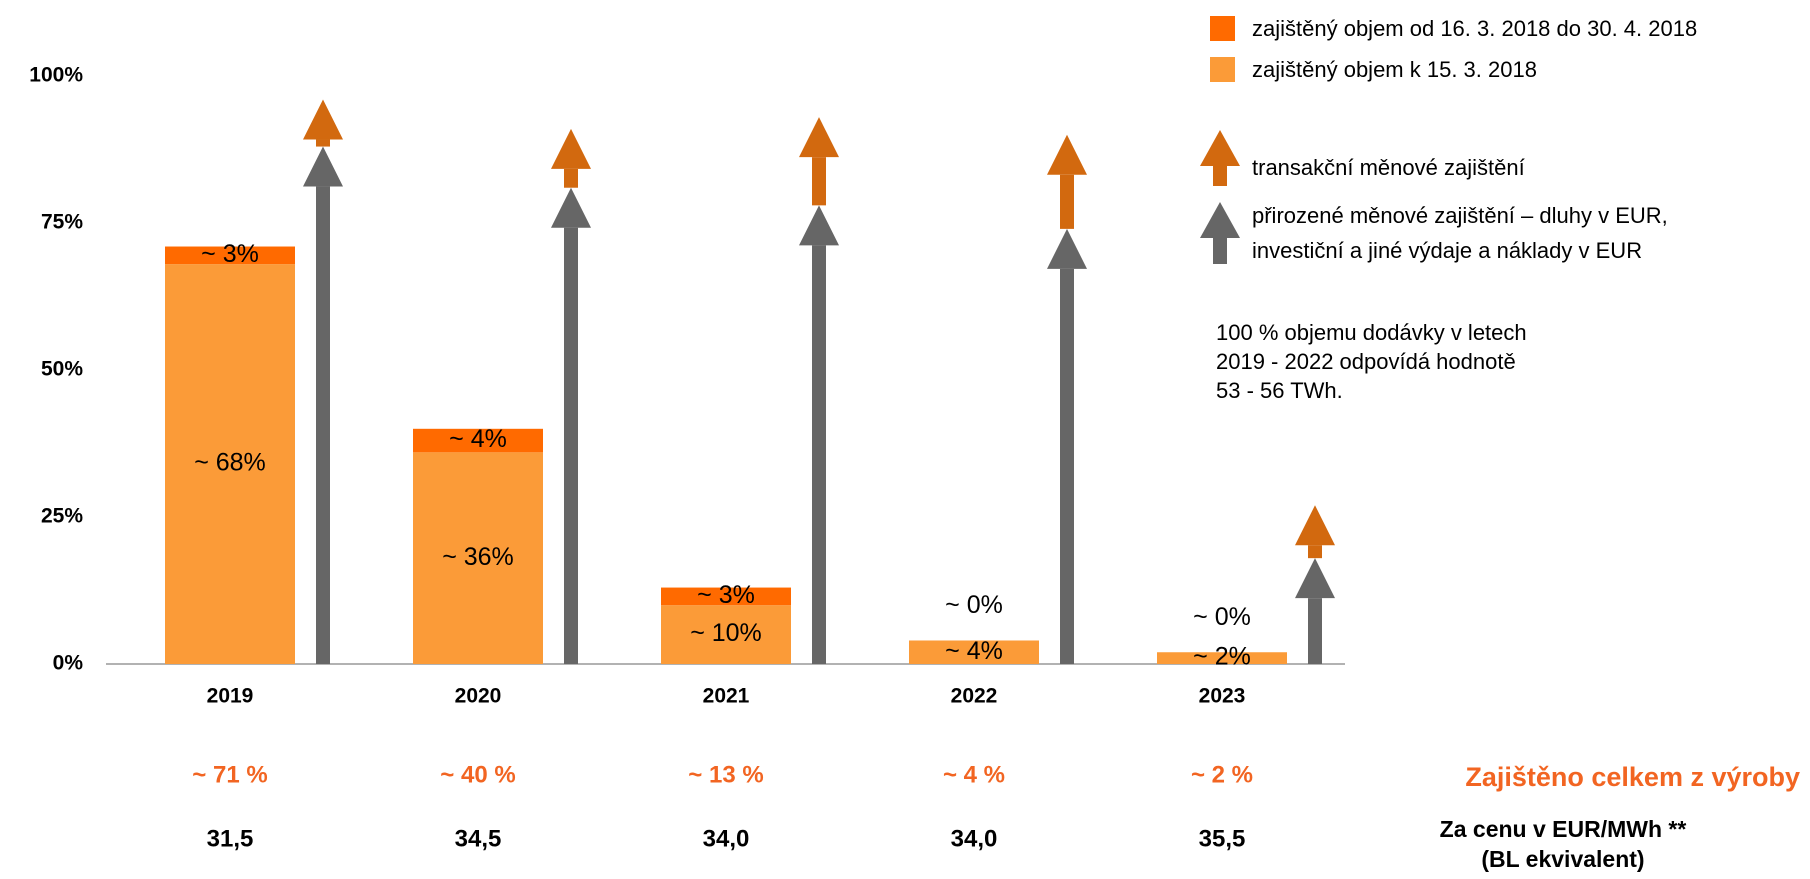 This screenshot has height=879, width=1810. What do you see at coordinates (230, 838) in the screenshot?
I see `price-label: 31,5` at bounding box center [230, 838].